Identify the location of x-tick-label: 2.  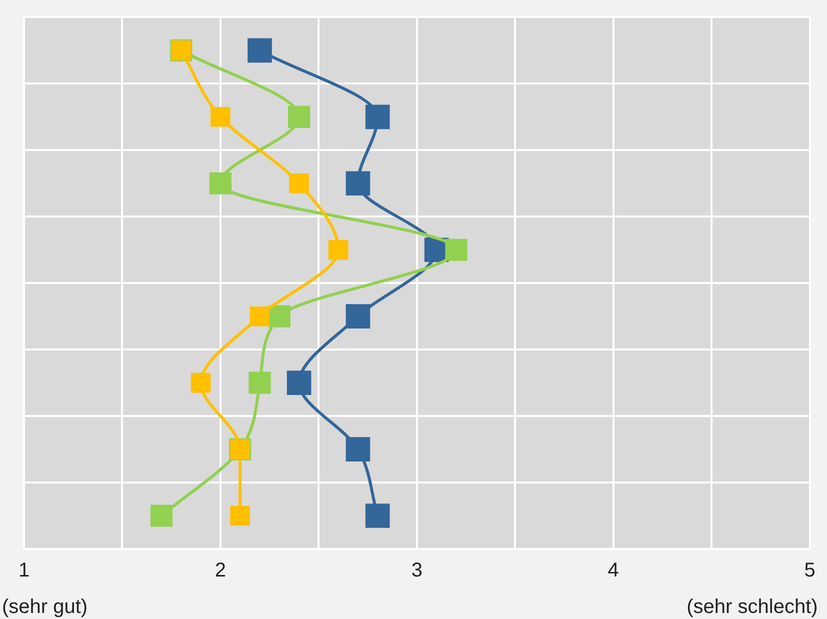
(220, 571).